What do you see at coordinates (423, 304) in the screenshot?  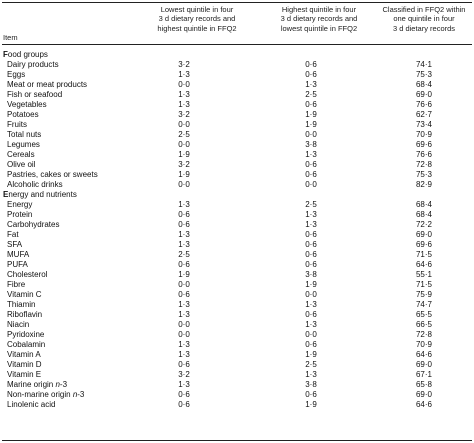 I see `cell-value: 74·7` at bounding box center [423, 304].